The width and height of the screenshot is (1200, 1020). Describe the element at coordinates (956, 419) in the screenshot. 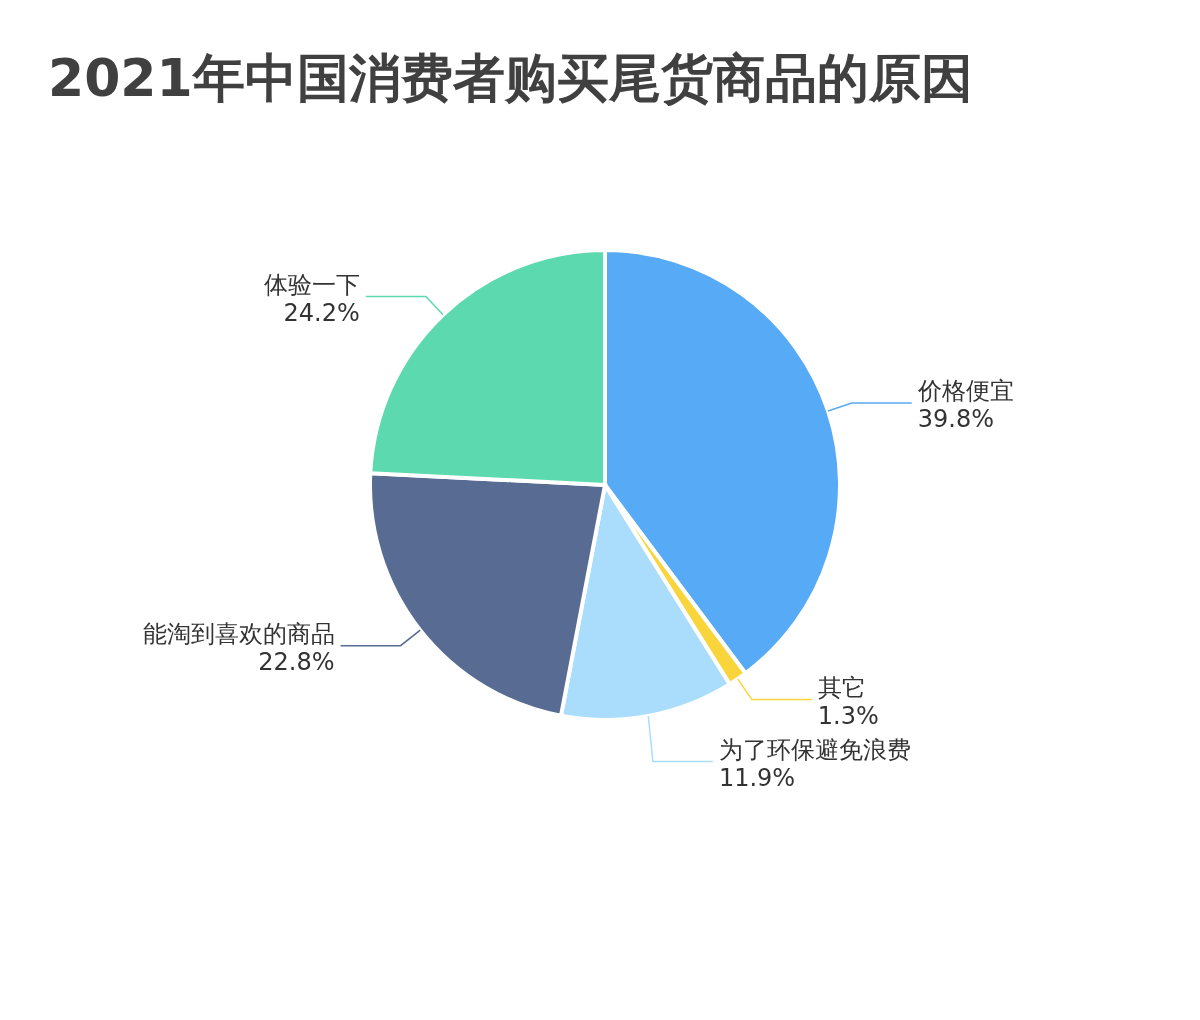

I see `data-label: 39.8%` at that location.